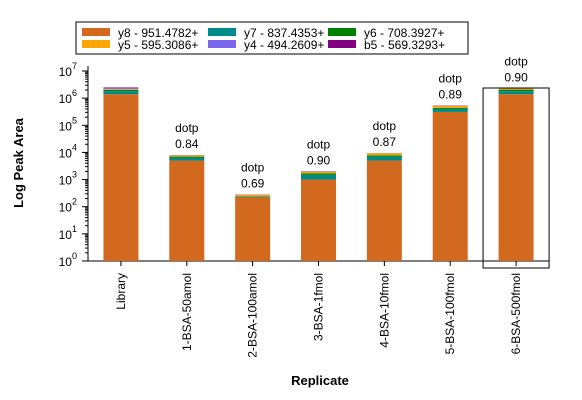 The image size is (582, 400). I want to click on legend-label: y5 - 595.3086+, so click(158, 45).